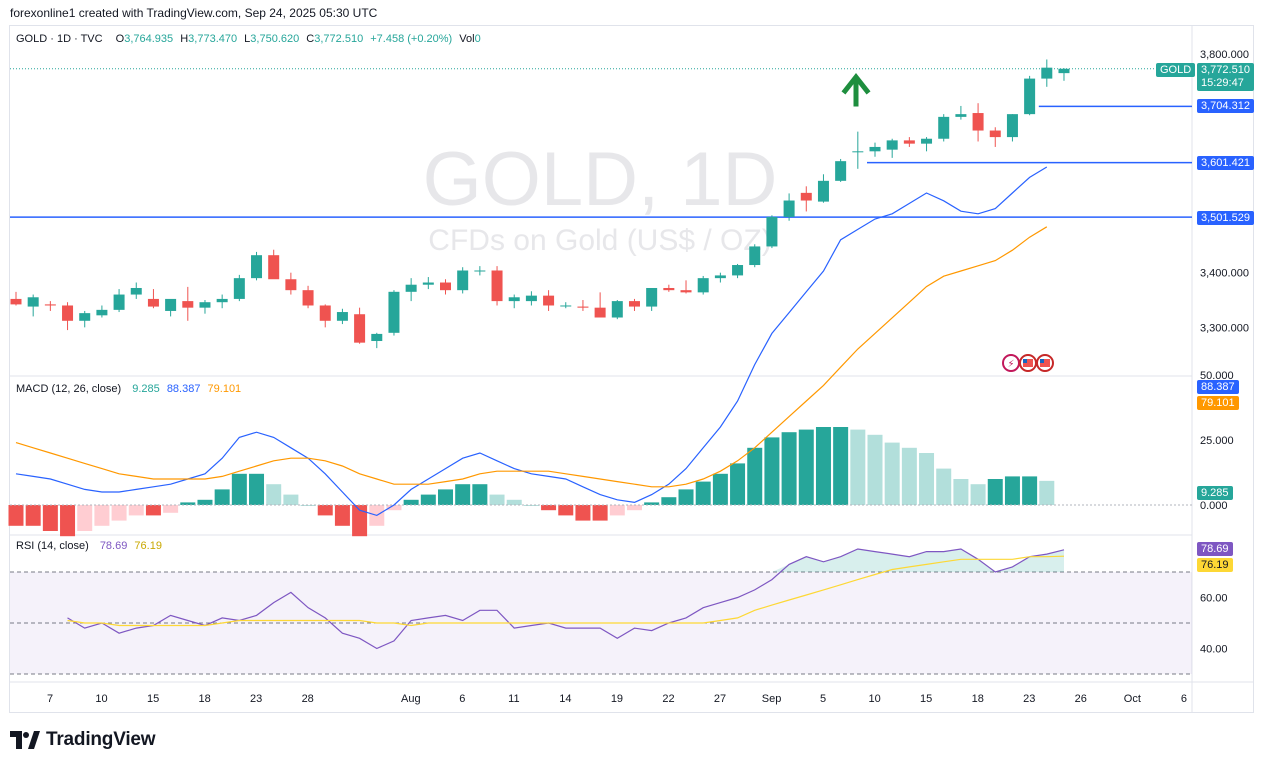 The height and width of the screenshot is (768, 1263). Describe the element at coordinates (1028, 363) in the screenshot. I see `event-icons: ⚡` at that location.